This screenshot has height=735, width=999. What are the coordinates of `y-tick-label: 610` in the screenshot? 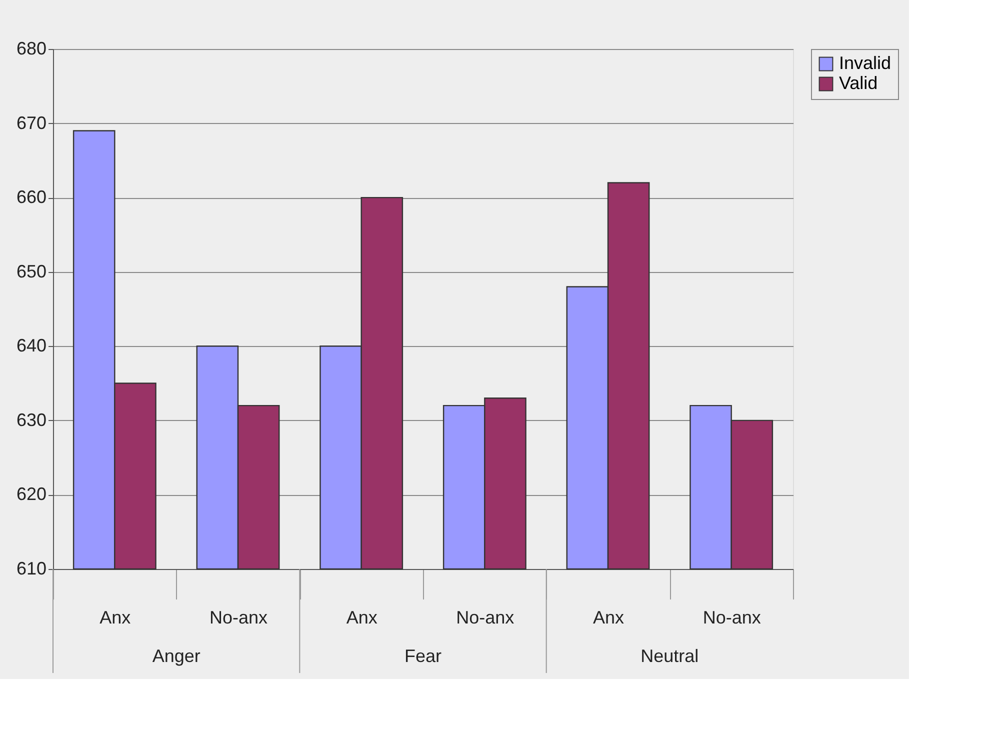 It's located at (31, 568).